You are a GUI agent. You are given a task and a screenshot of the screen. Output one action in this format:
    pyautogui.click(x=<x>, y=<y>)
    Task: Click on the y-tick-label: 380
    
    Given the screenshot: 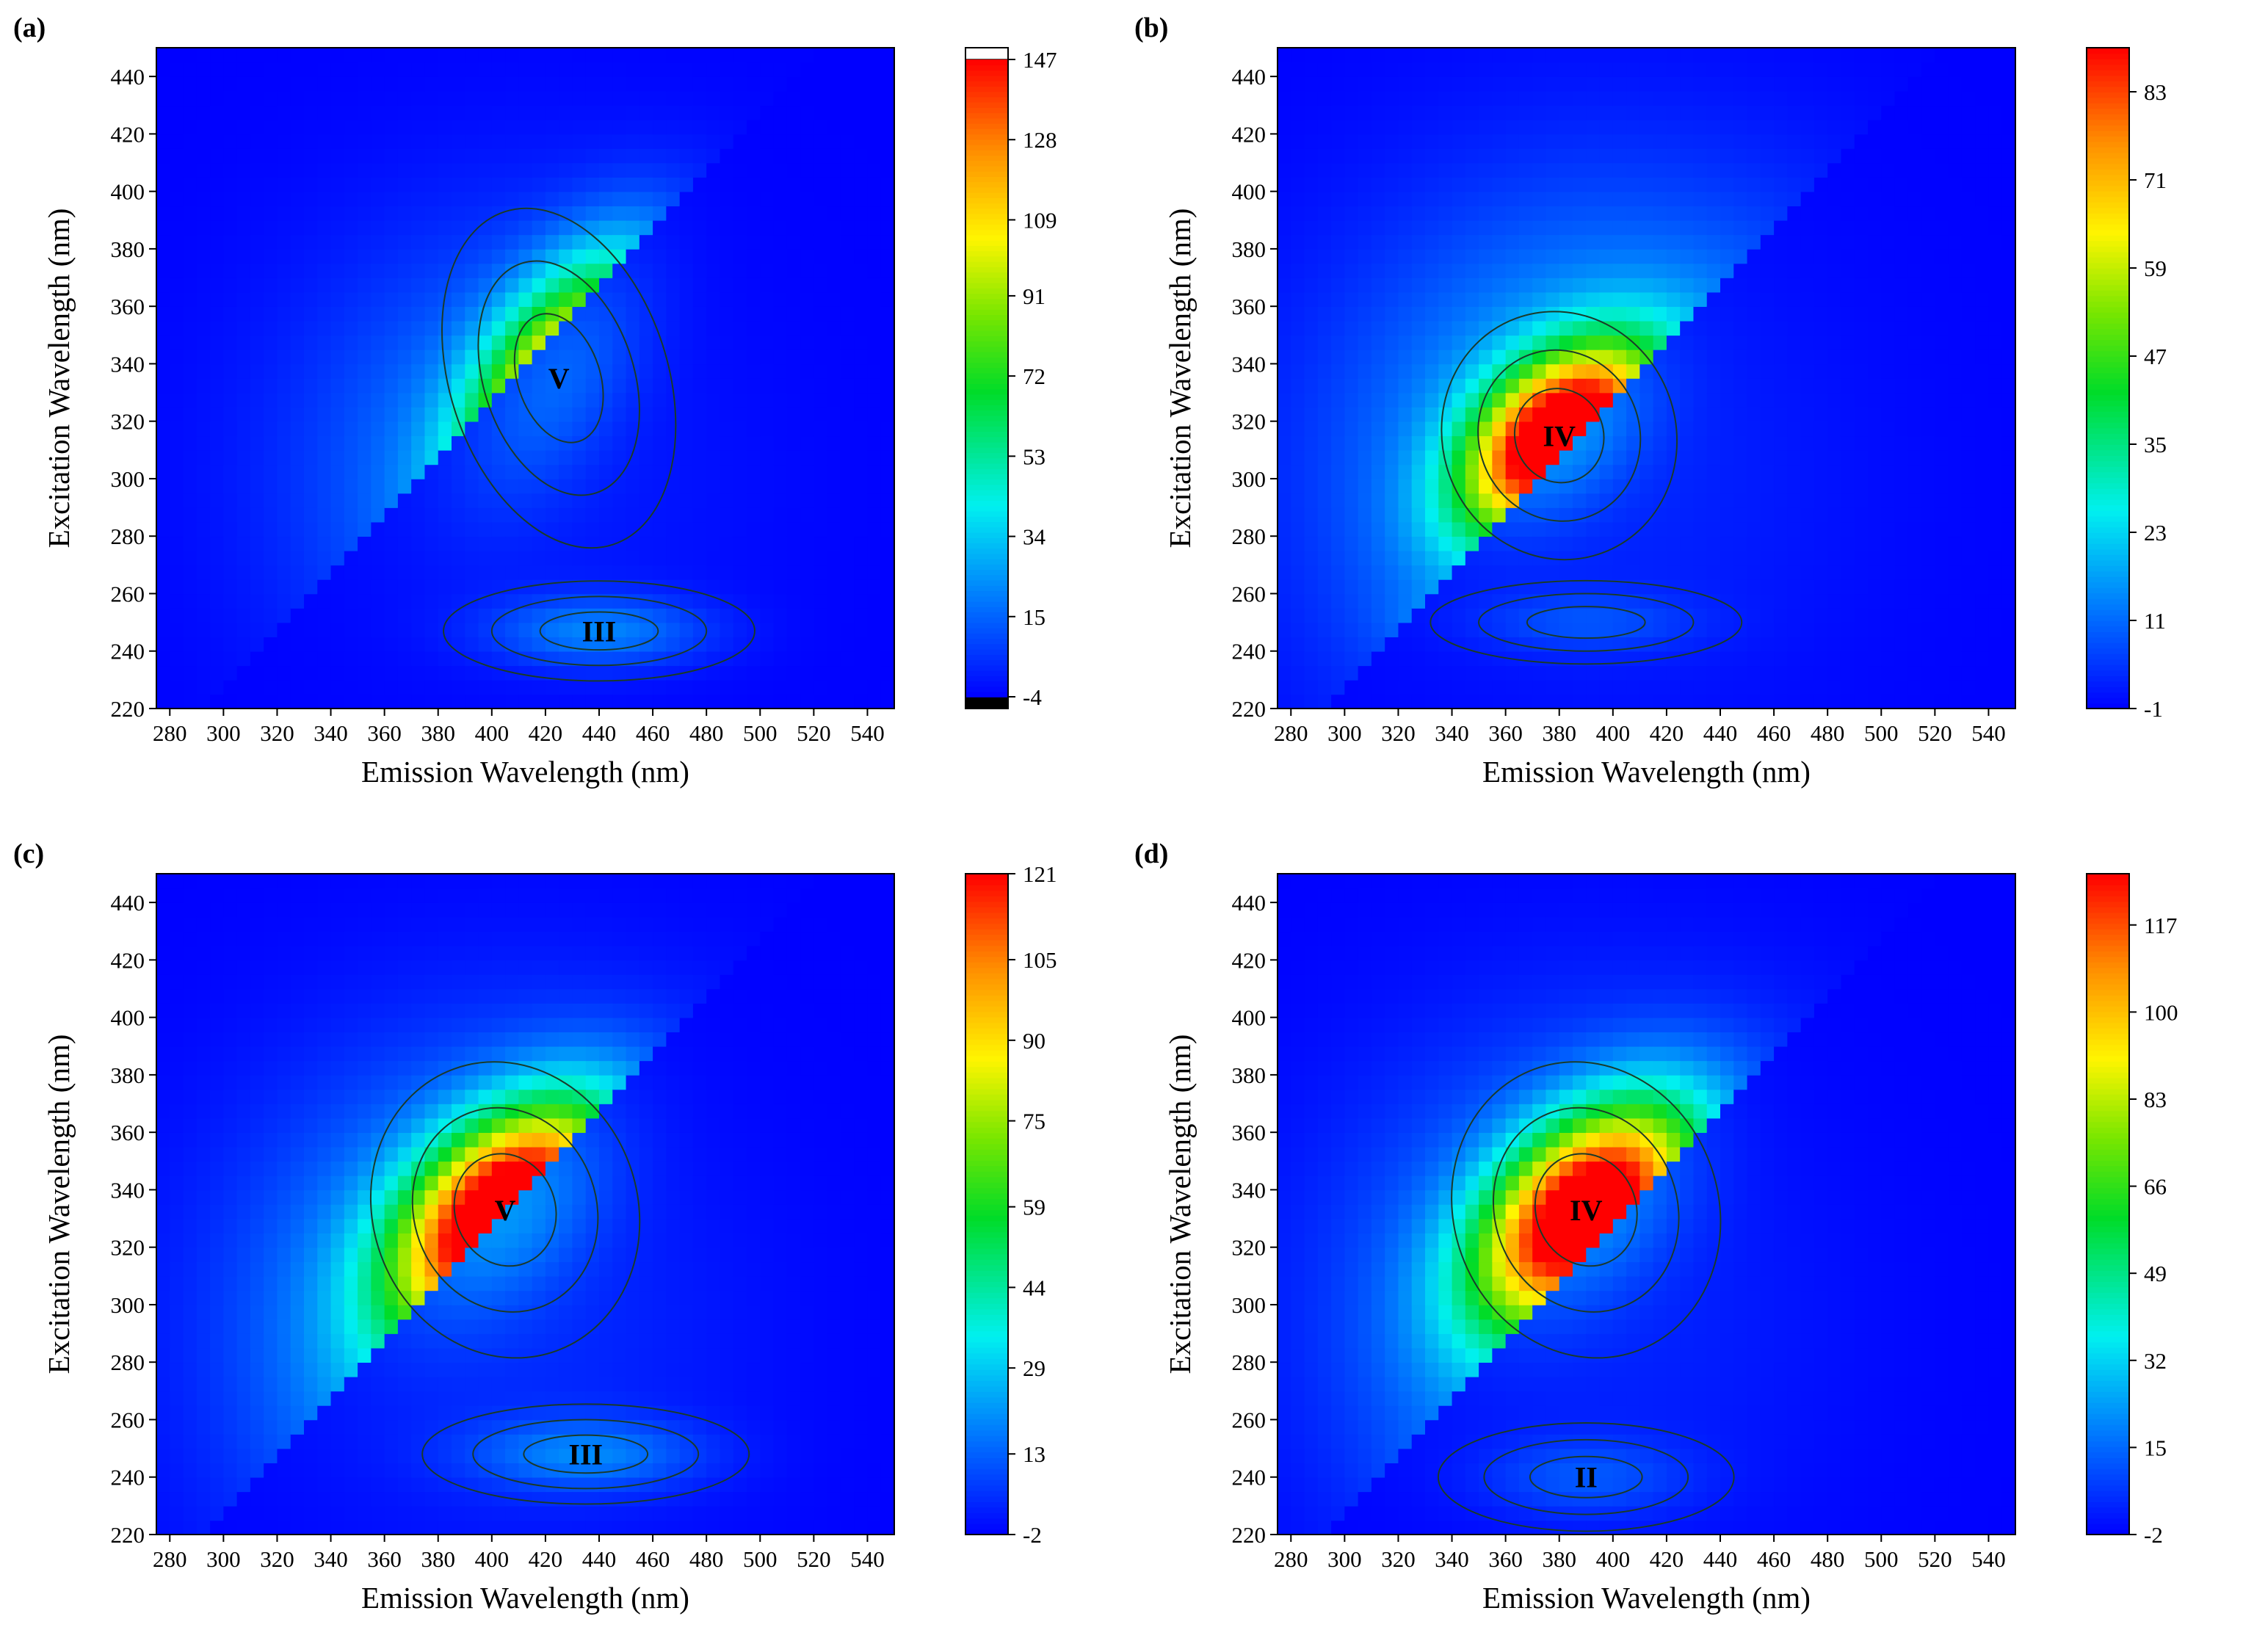 What is the action you would take?
    pyautogui.click(x=128, y=249)
    